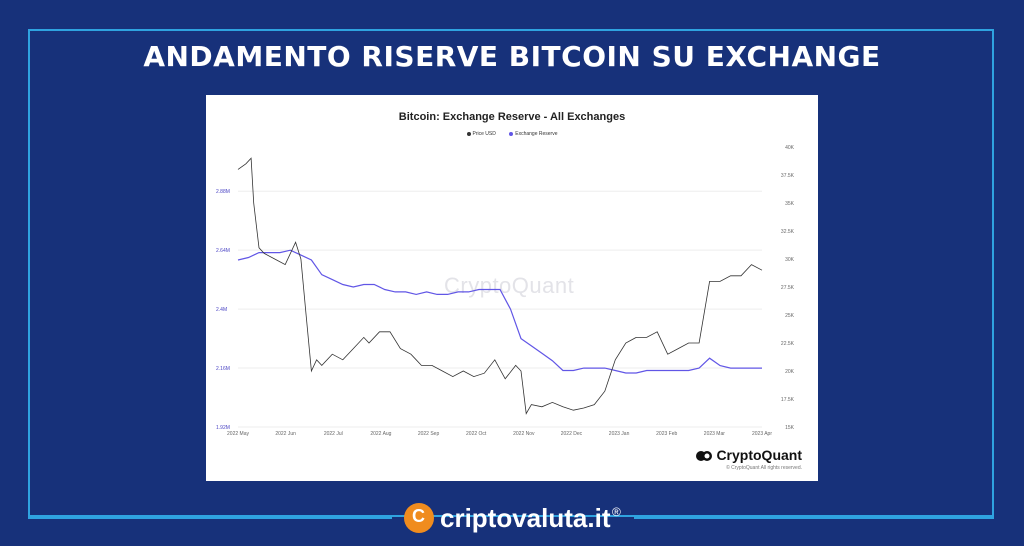 This screenshot has width=1024, height=546. What do you see at coordinates (788, 400) in the screenshot?
I see `right-axis-tick: 17.5K` at bounding box center [788, 400].